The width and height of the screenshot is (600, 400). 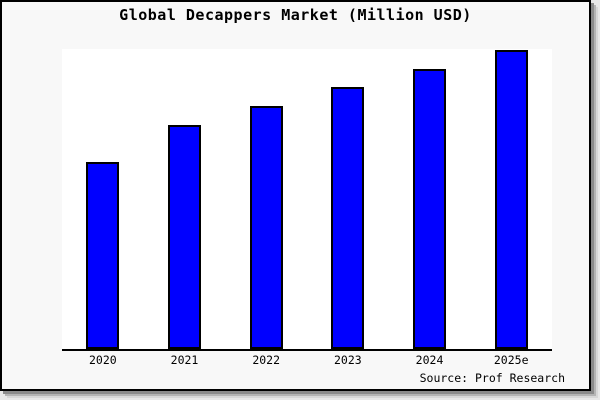 I want to click on bar-2025e, so click(x=511, y=199).